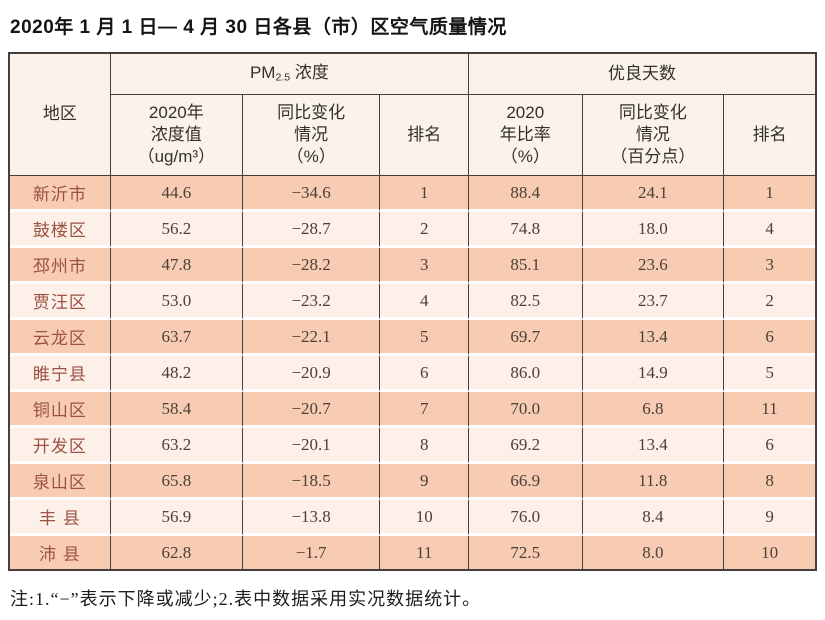 This screenshot has width=825, height=620. I want to click on good-change-cell: 14.9, so click(652, 374).